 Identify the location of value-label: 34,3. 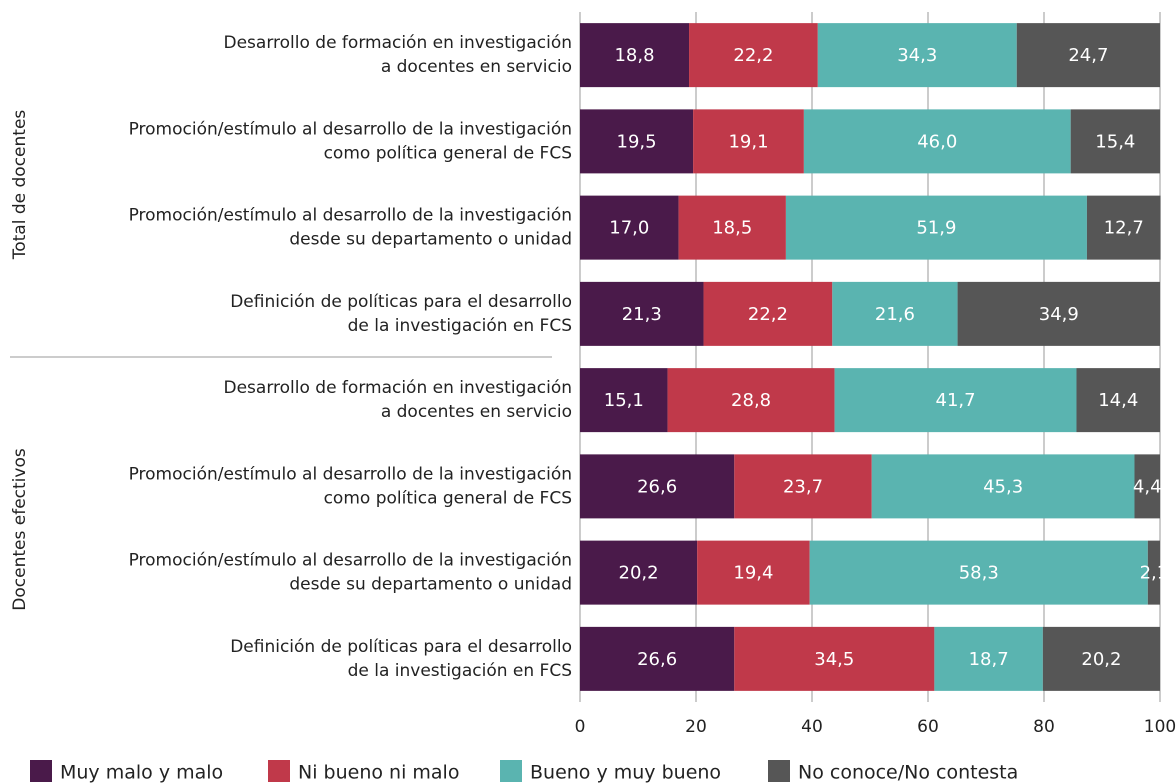
(917, 55).